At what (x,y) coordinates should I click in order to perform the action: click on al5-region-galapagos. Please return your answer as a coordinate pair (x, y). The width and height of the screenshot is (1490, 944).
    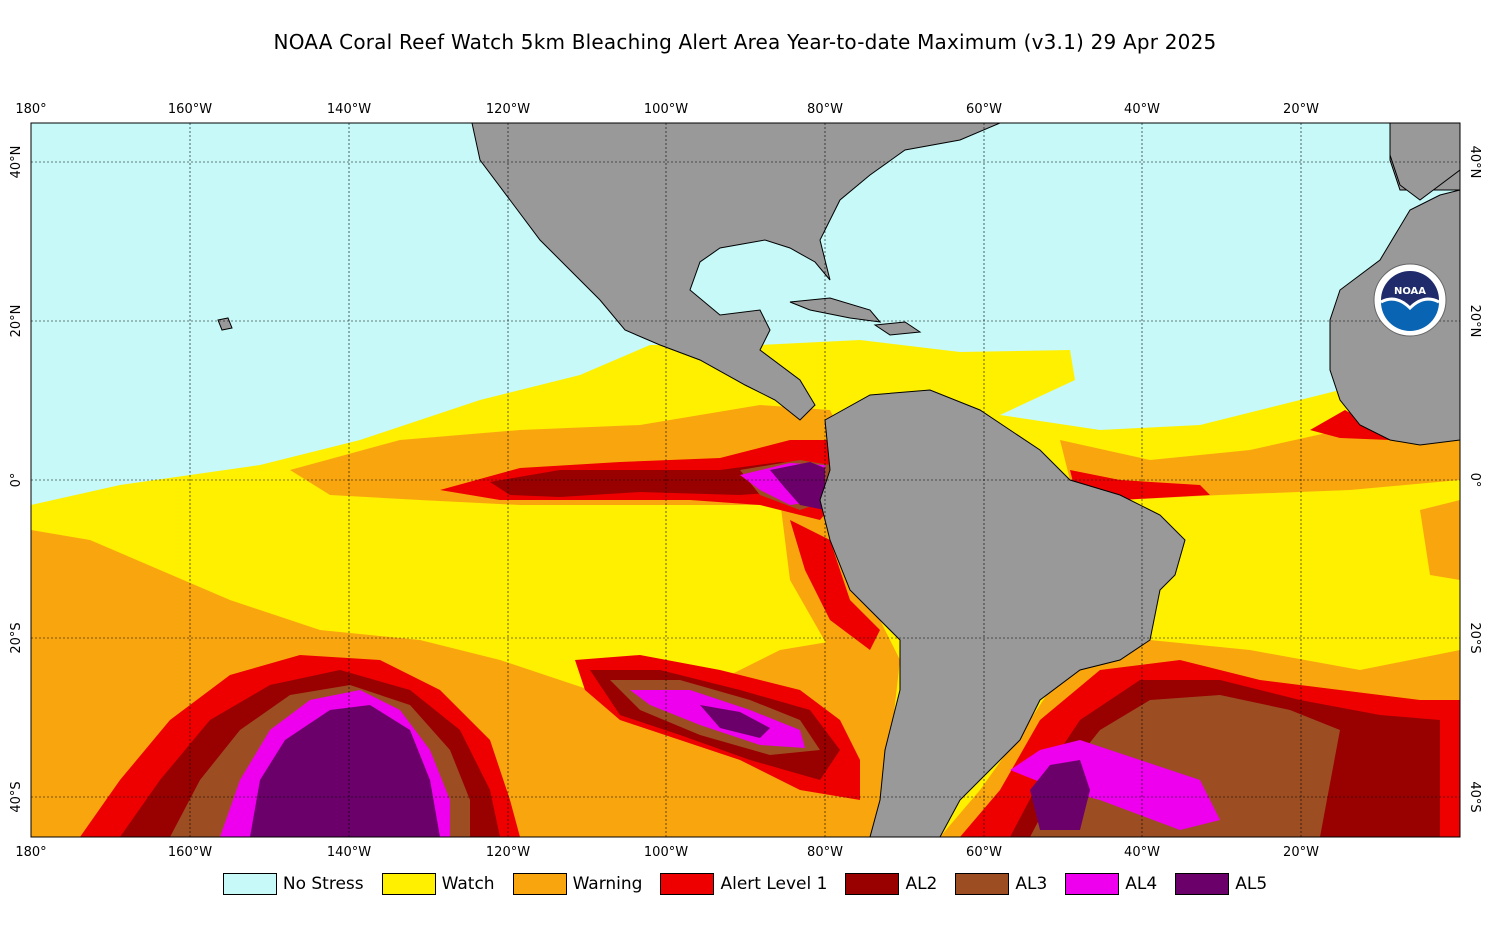
    Looking at the image, I should click on (797, 486).